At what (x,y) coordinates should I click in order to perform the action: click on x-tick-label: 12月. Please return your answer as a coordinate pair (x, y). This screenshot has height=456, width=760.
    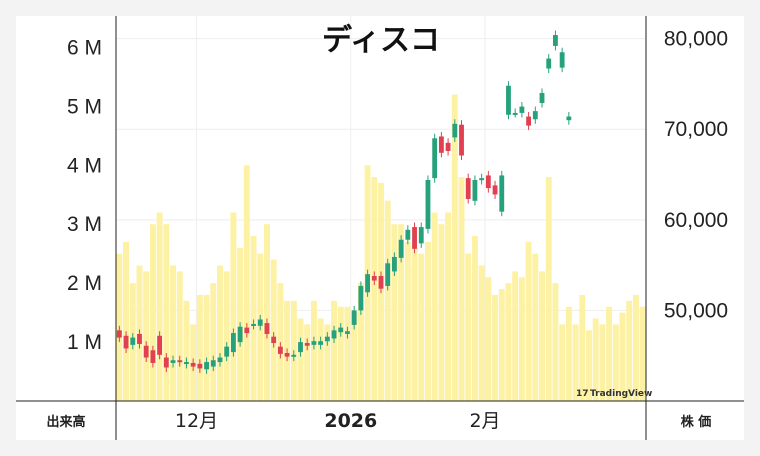
    Looking at the image, I should click on (196, 421).